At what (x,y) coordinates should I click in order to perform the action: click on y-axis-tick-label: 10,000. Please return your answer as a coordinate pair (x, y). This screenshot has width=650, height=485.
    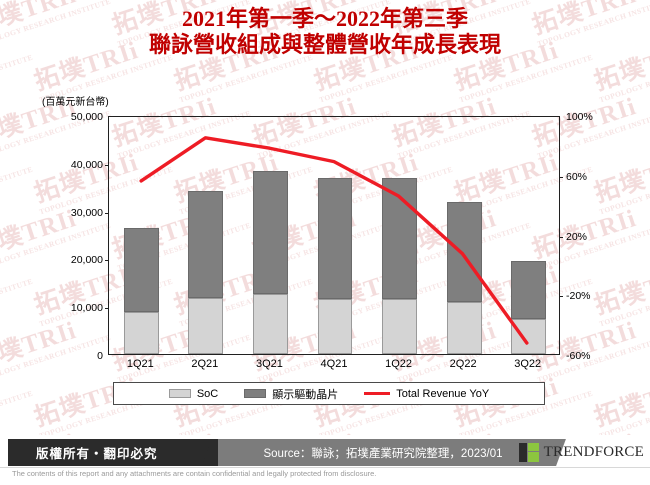
    Looking at the image, I should click on (86, 308).